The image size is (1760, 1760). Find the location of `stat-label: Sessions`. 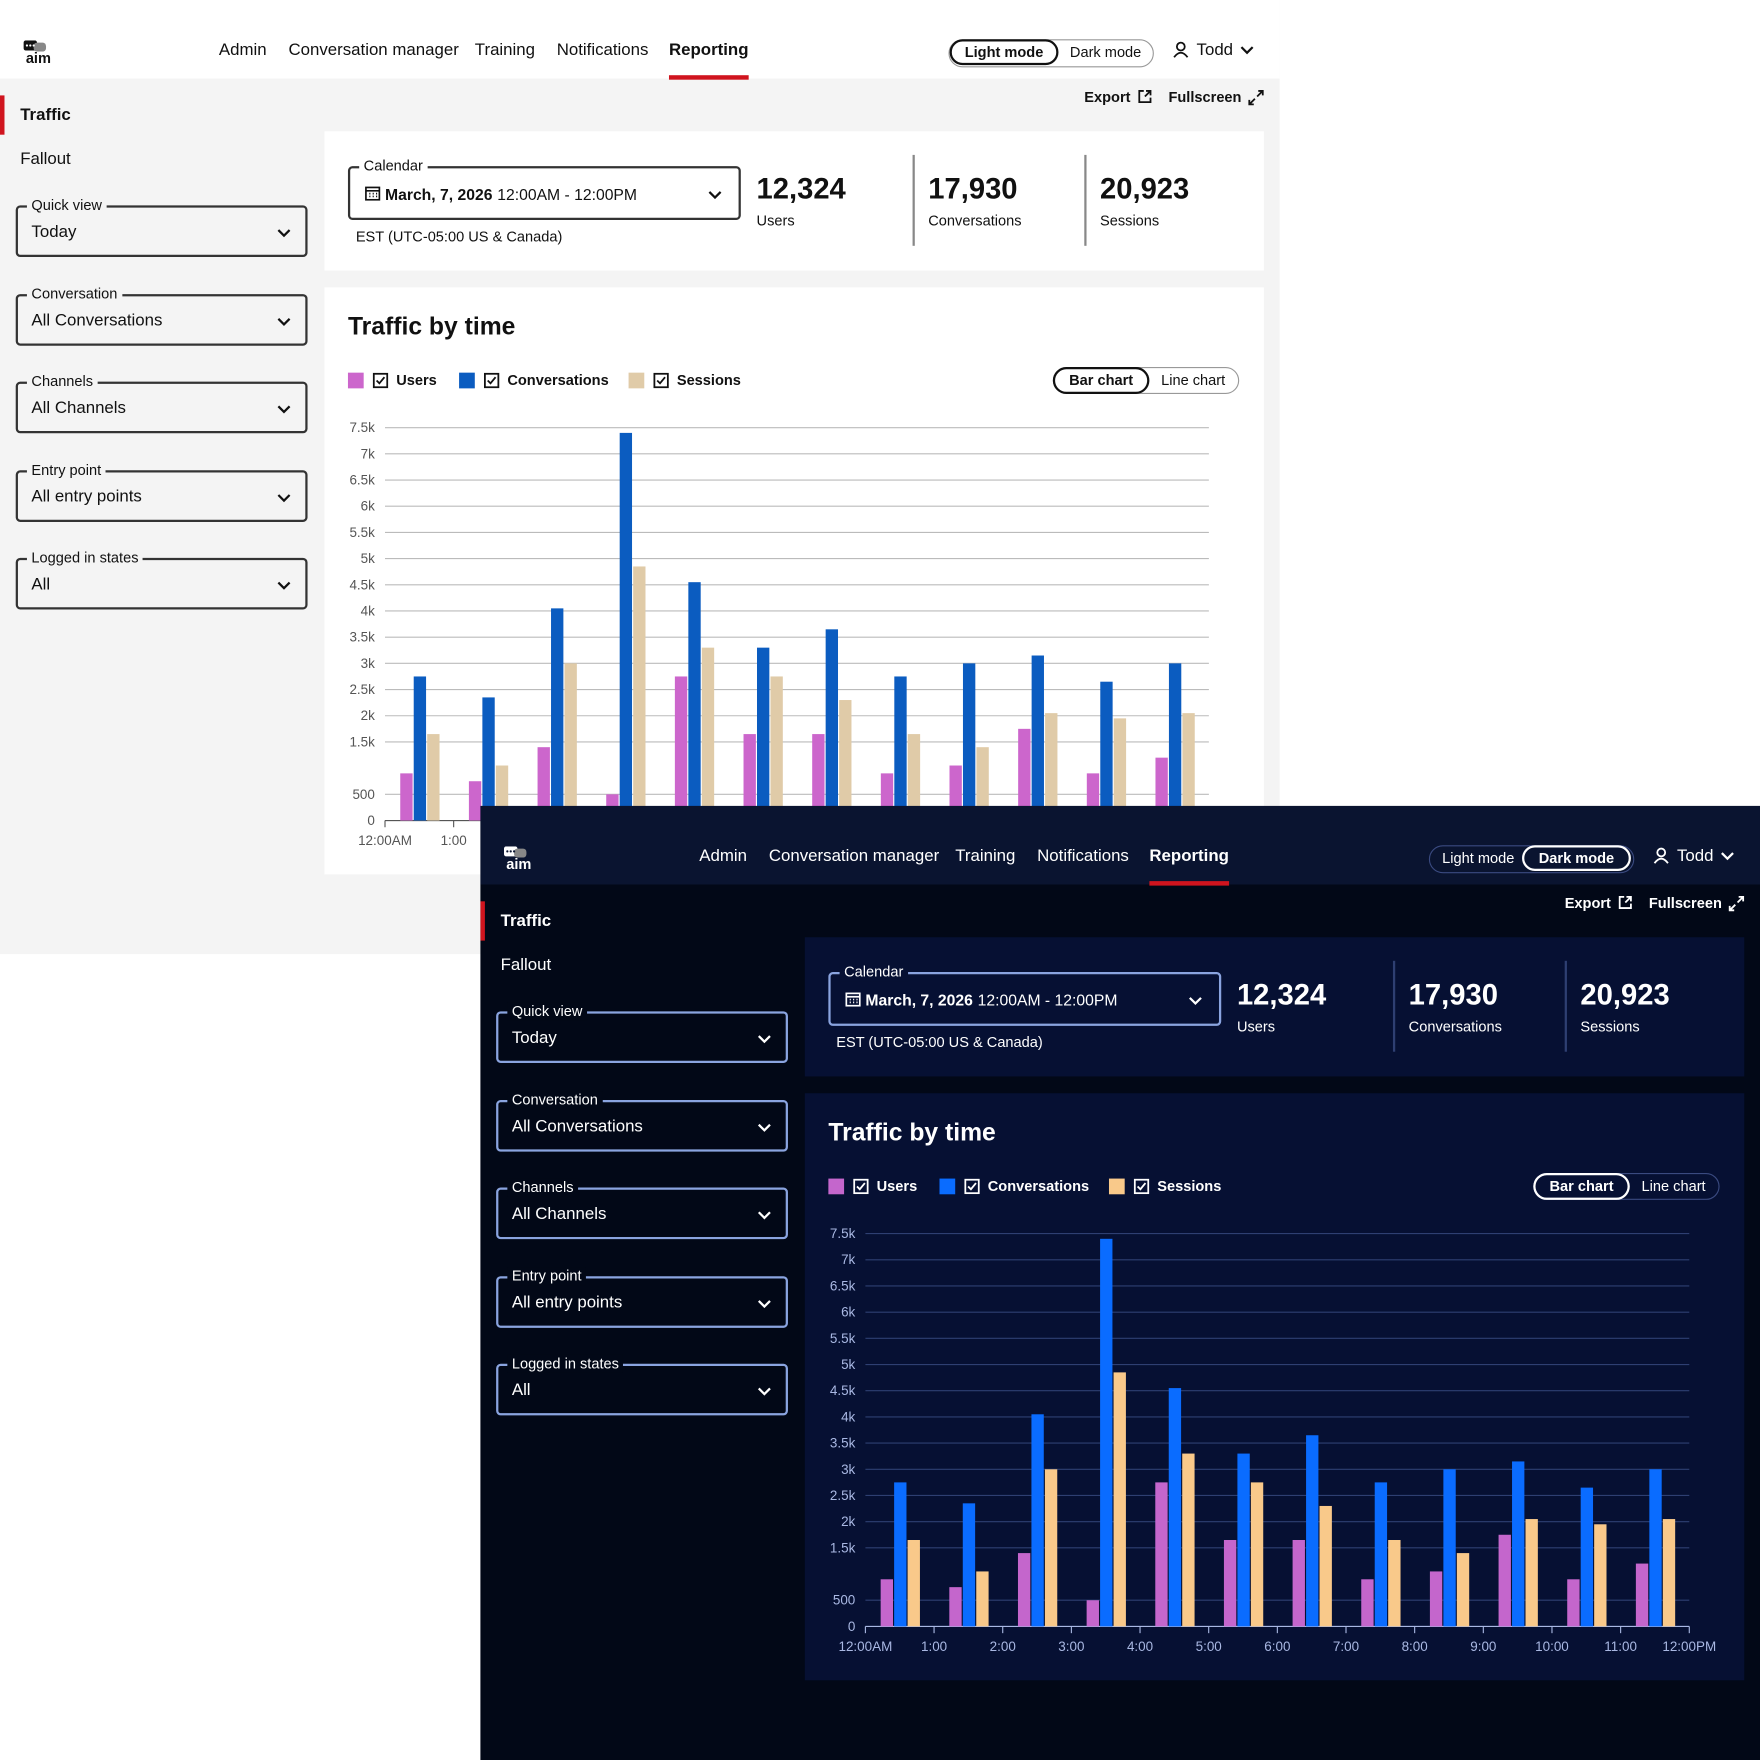

stat-label: Sessions is located at coordinates (1130, 221).